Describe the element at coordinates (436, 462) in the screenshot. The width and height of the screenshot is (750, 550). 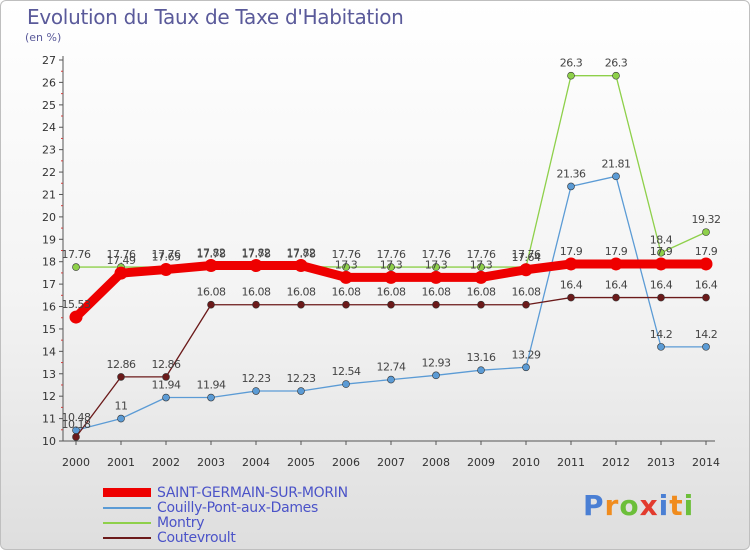
I see `x-tick-label: 2008` at that location.